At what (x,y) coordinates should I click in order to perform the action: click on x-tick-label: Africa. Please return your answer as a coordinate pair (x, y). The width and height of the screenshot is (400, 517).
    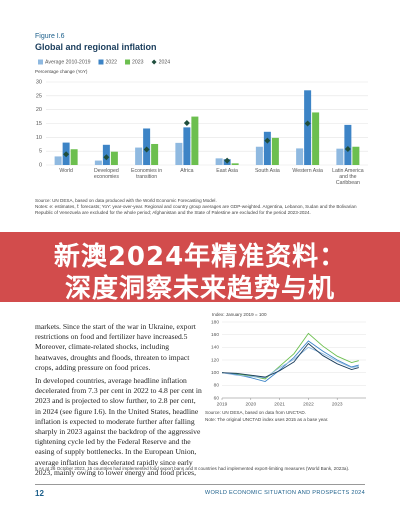
    Looking at the image, I should click on (187, 171).